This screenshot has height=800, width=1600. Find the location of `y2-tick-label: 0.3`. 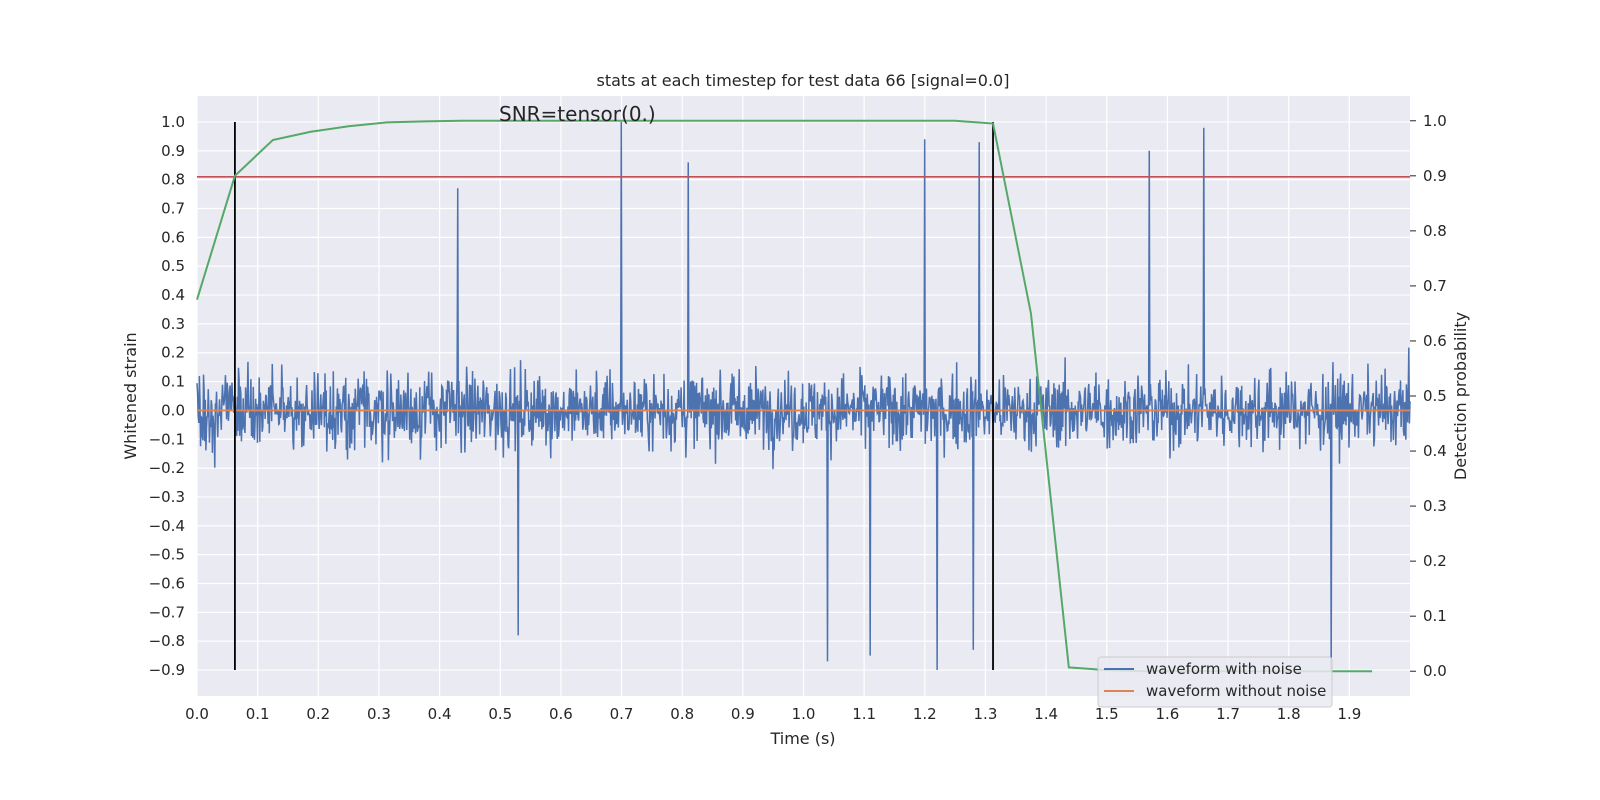

y2-tick-label: 0.3 is located at coordinates (1435, 506).